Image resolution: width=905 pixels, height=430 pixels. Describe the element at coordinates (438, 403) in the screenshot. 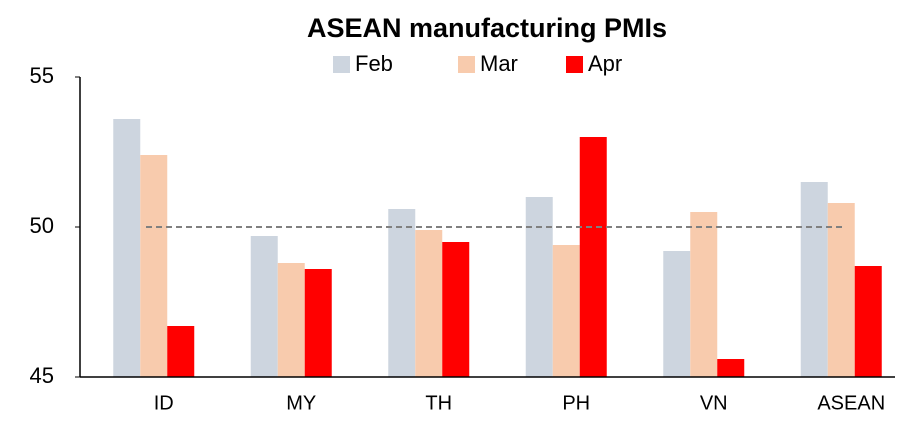

I see `x-tick-label: TH` at that location.